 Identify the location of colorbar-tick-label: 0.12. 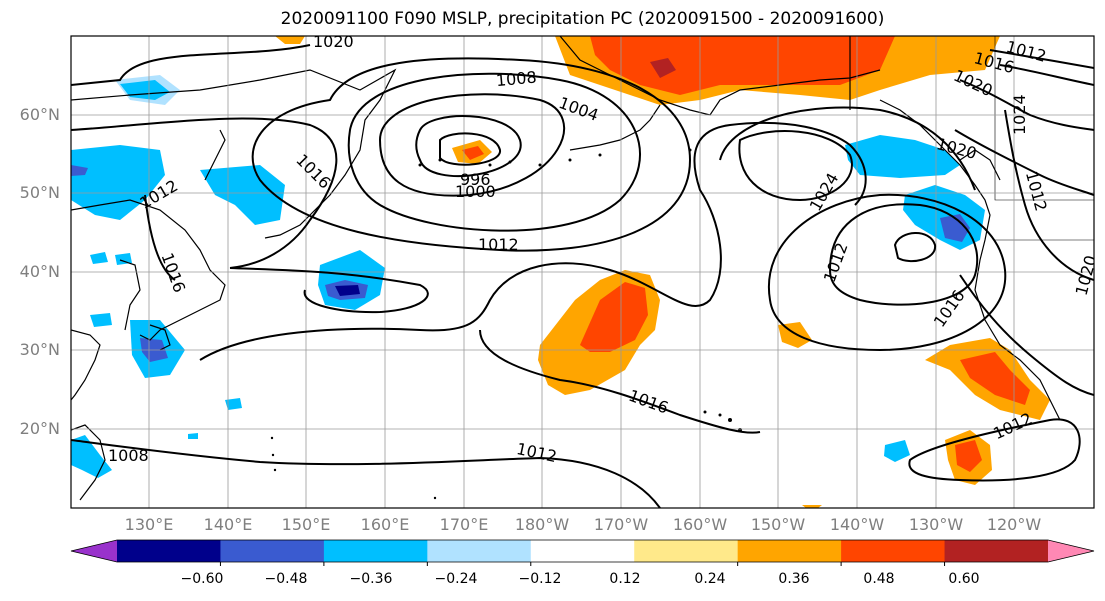
(625, 579).